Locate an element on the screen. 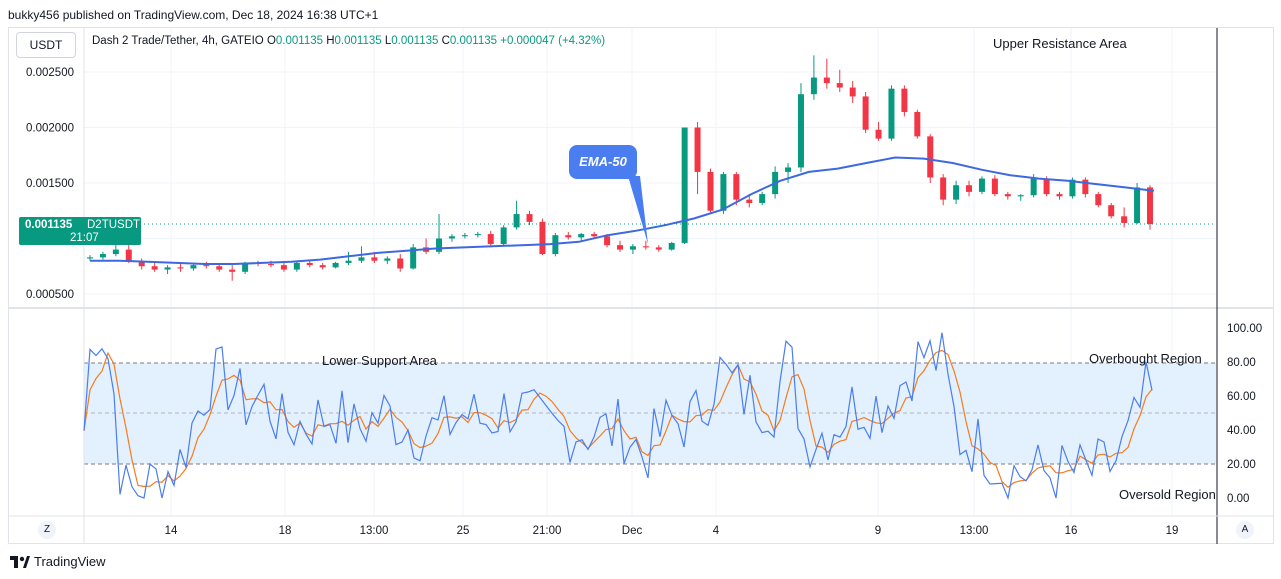 The height and width of the screenshot is (579, 1281). legend-low-label: L is located at coordinates (388, 41).